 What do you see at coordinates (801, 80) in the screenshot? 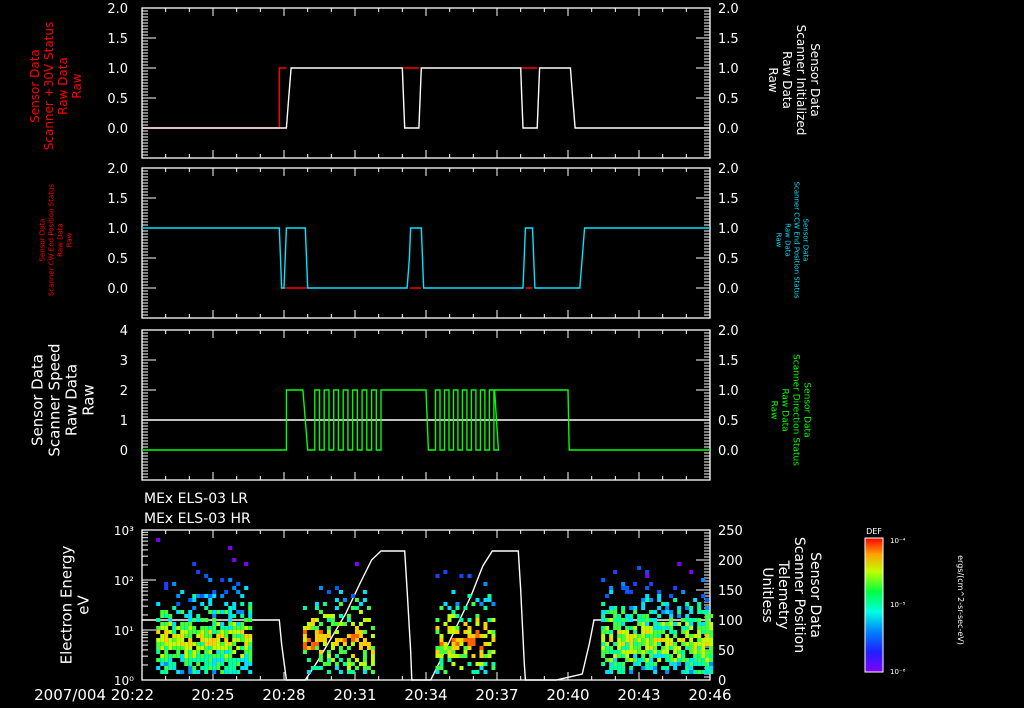
I see `y-axis-title: Scanner Initialized` at bounding box center [801, 80].